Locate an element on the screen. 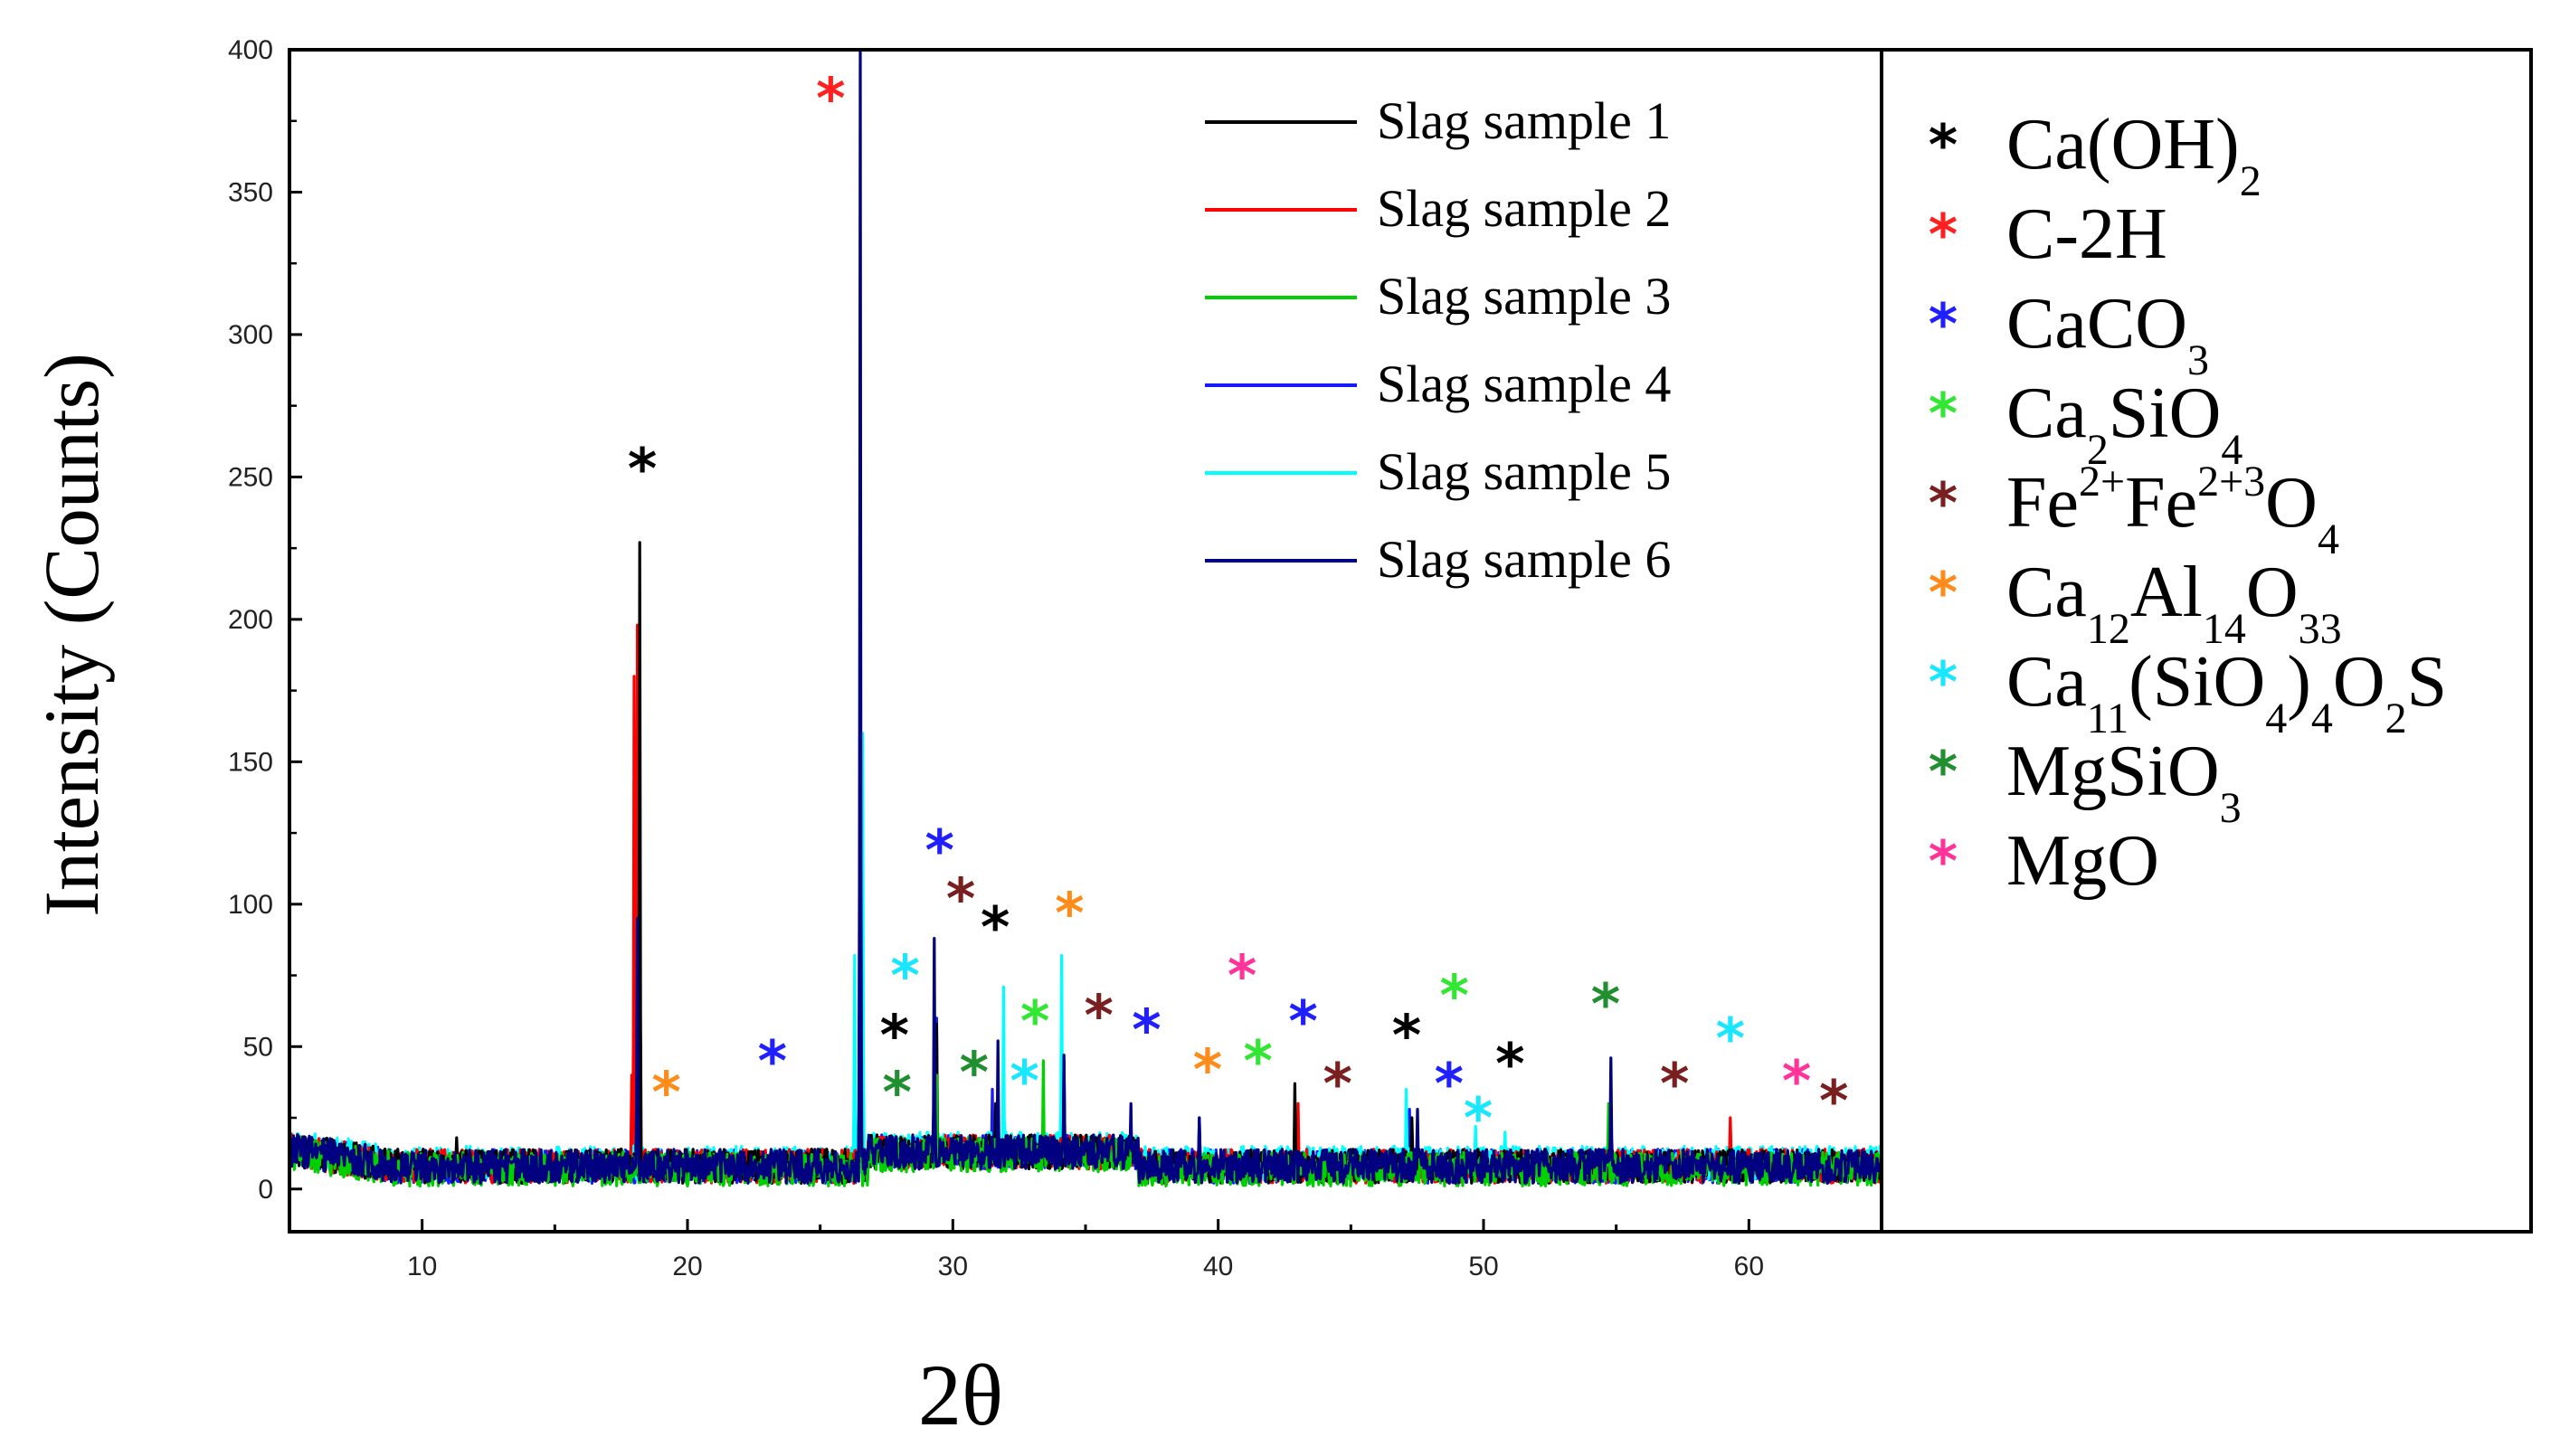 The image size is (2560, 1456). y-tick-label: 0 is located at coordinates (265, 1190).